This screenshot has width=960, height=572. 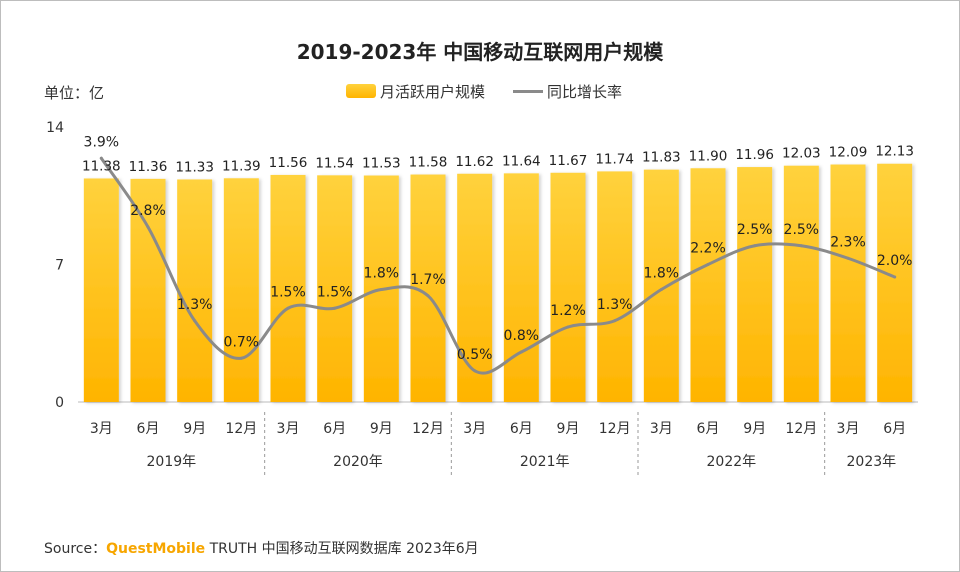 I want to click on bar-value-label: 11.67, so click(x=568, y=161).